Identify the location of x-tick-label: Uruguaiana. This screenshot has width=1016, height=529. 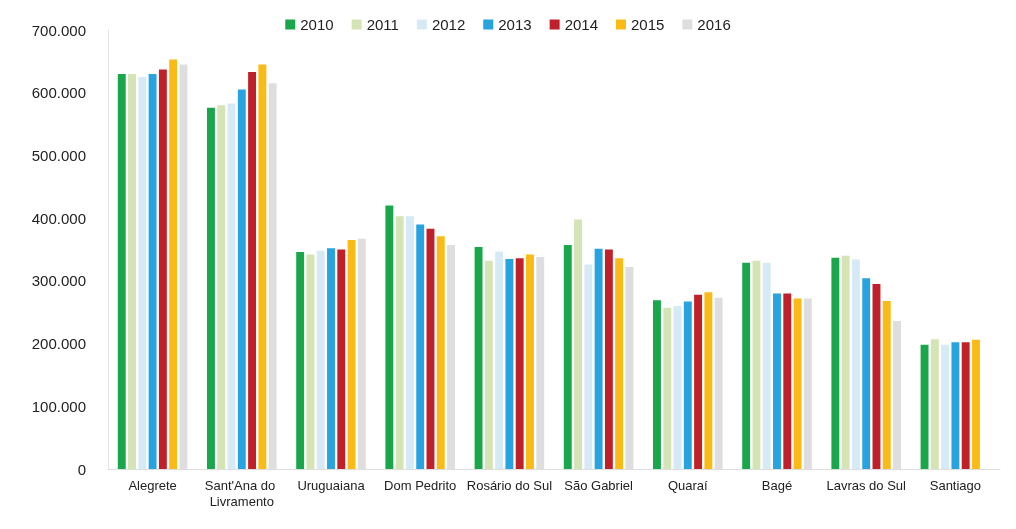
(331, 485).